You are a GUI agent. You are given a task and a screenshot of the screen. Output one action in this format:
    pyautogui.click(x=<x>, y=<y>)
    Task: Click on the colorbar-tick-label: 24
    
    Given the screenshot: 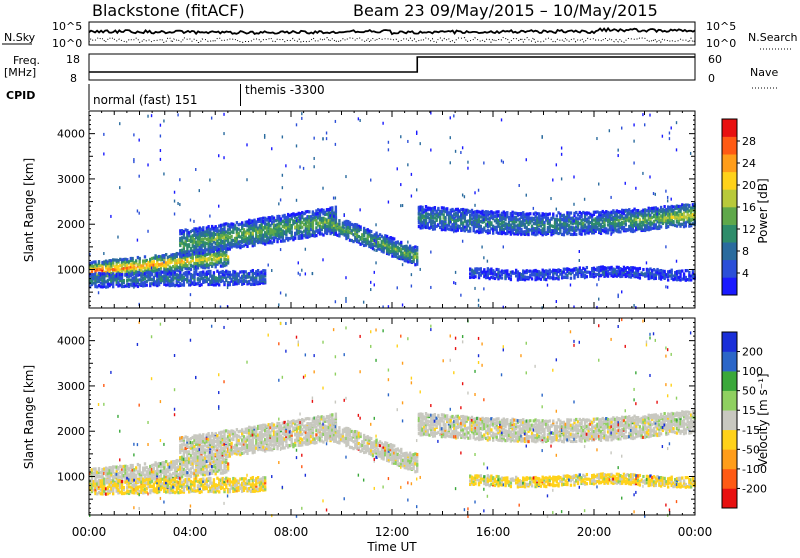 What is the action you would take?
    pyautogui.click(x=749, y=163)
    